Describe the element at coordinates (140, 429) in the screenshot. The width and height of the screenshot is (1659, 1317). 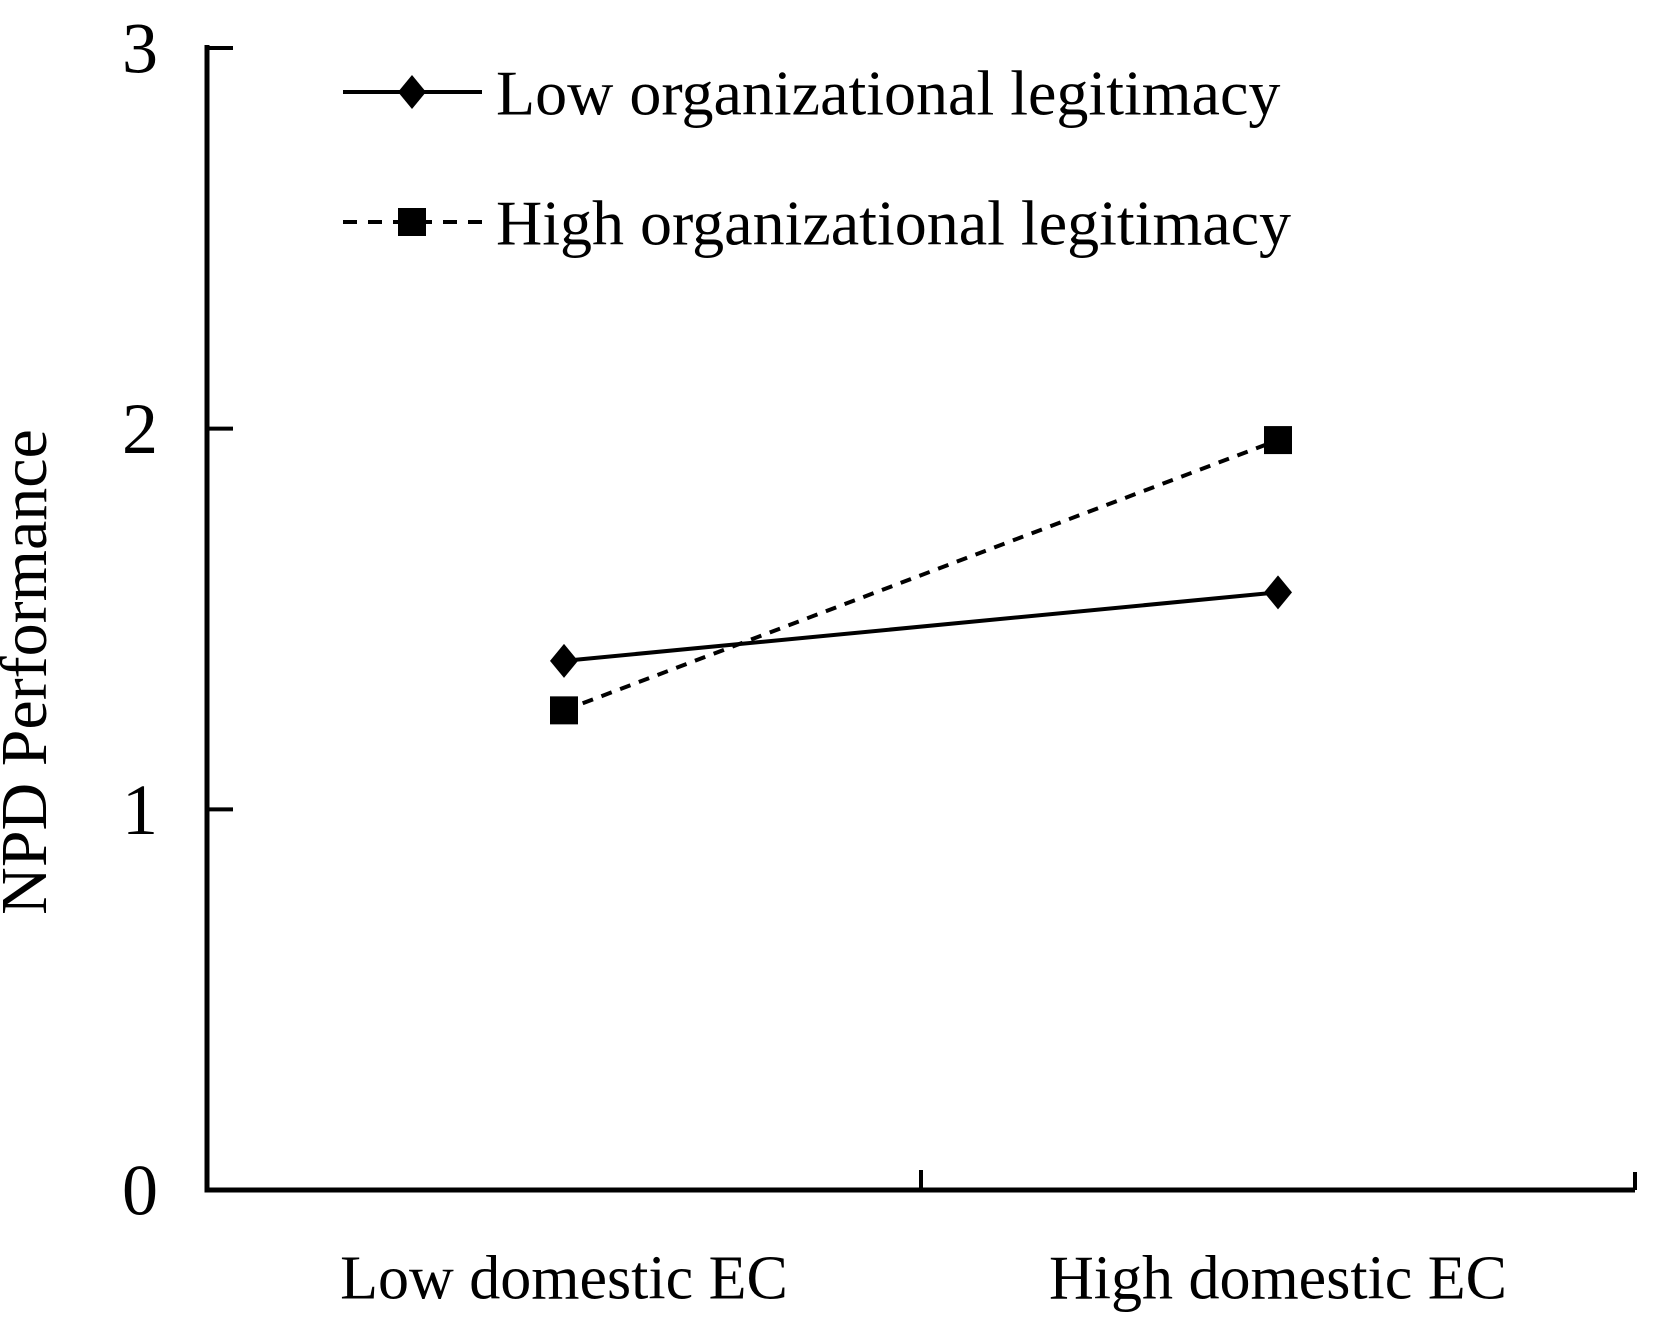
I see `y-tick-label: 2` at that location.